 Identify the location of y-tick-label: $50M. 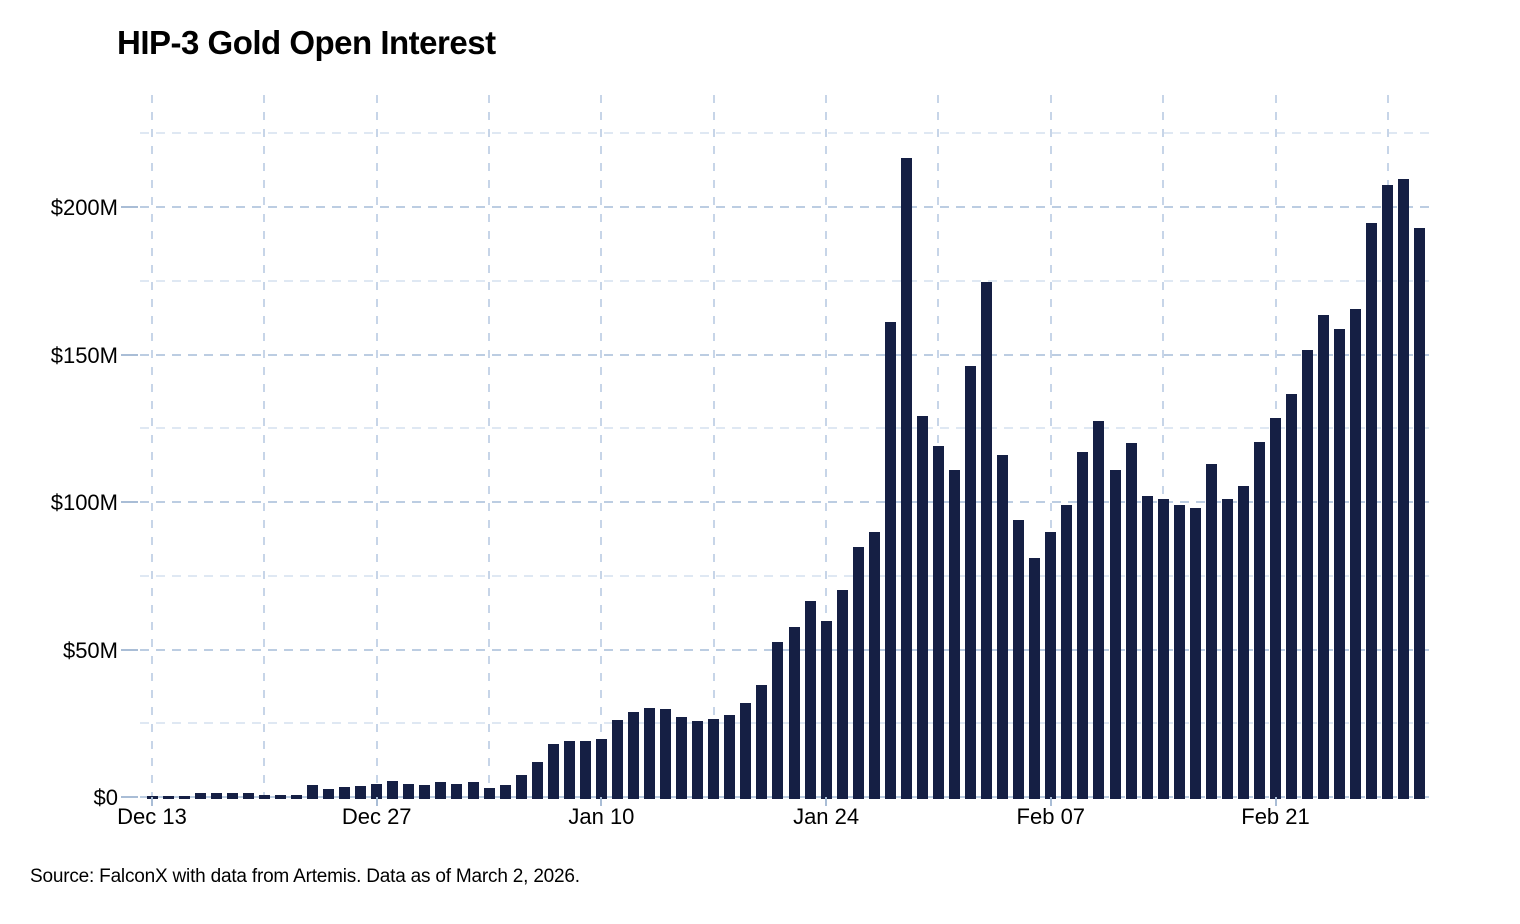
(90, 650).